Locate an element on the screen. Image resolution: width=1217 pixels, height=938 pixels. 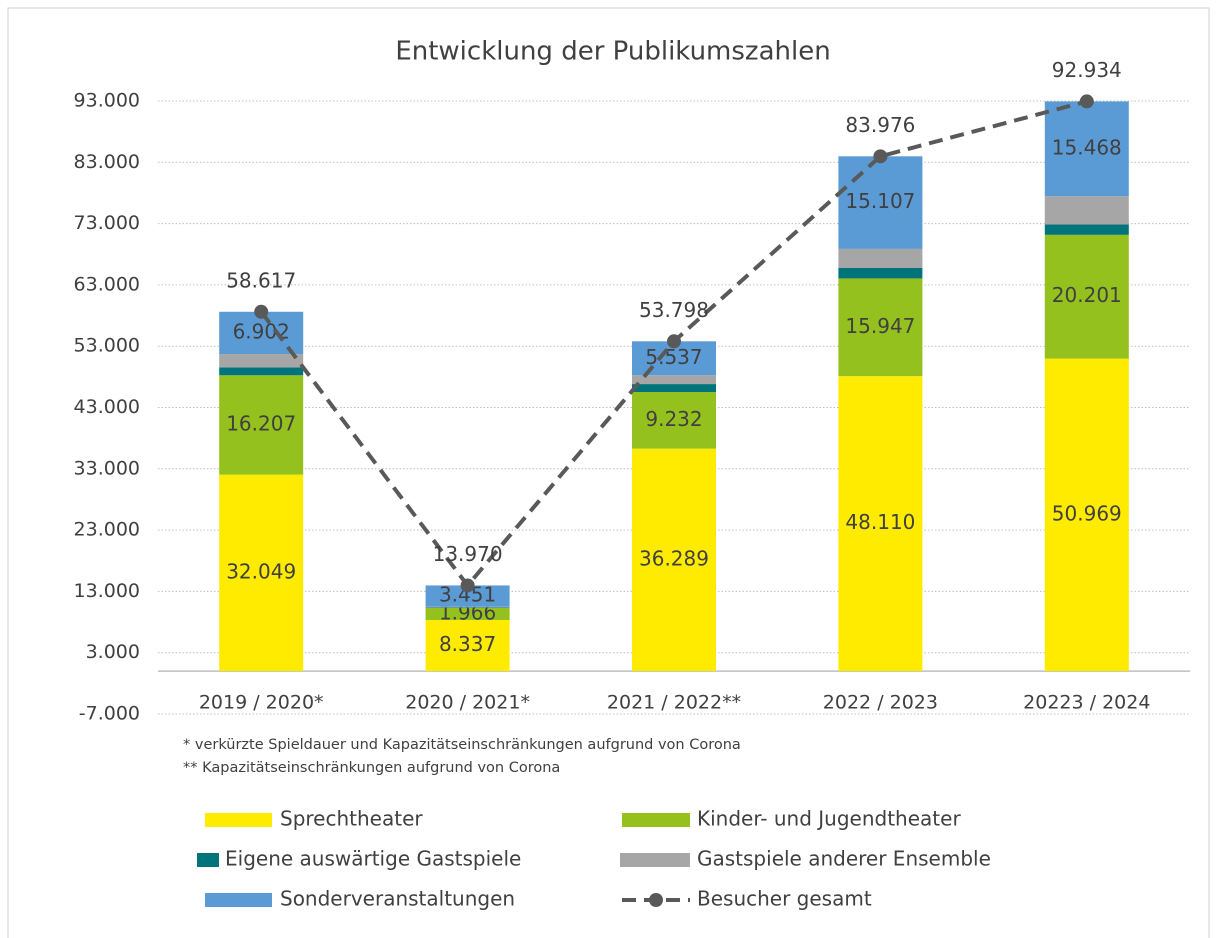
data-label: 20.201 is located at coordinates (1087, 295).